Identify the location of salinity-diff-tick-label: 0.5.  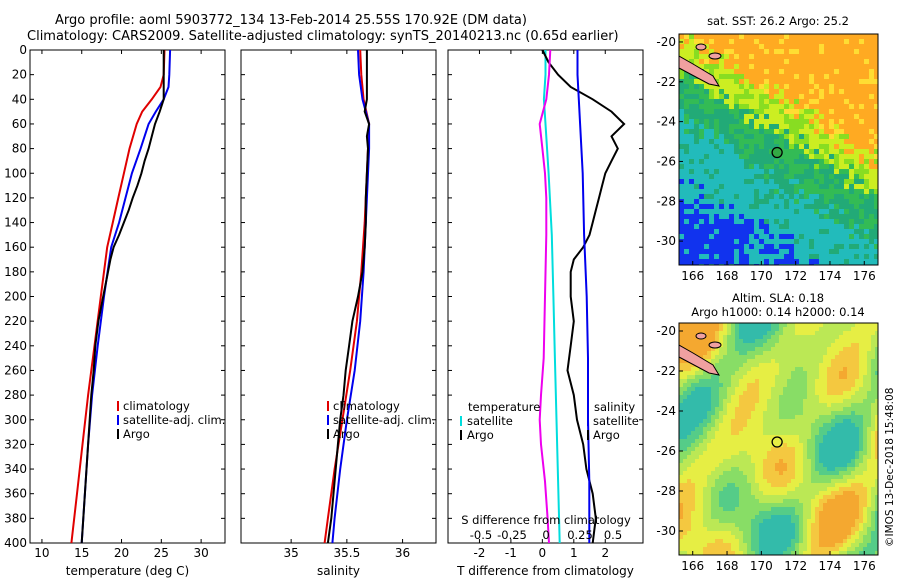
(613, 535).